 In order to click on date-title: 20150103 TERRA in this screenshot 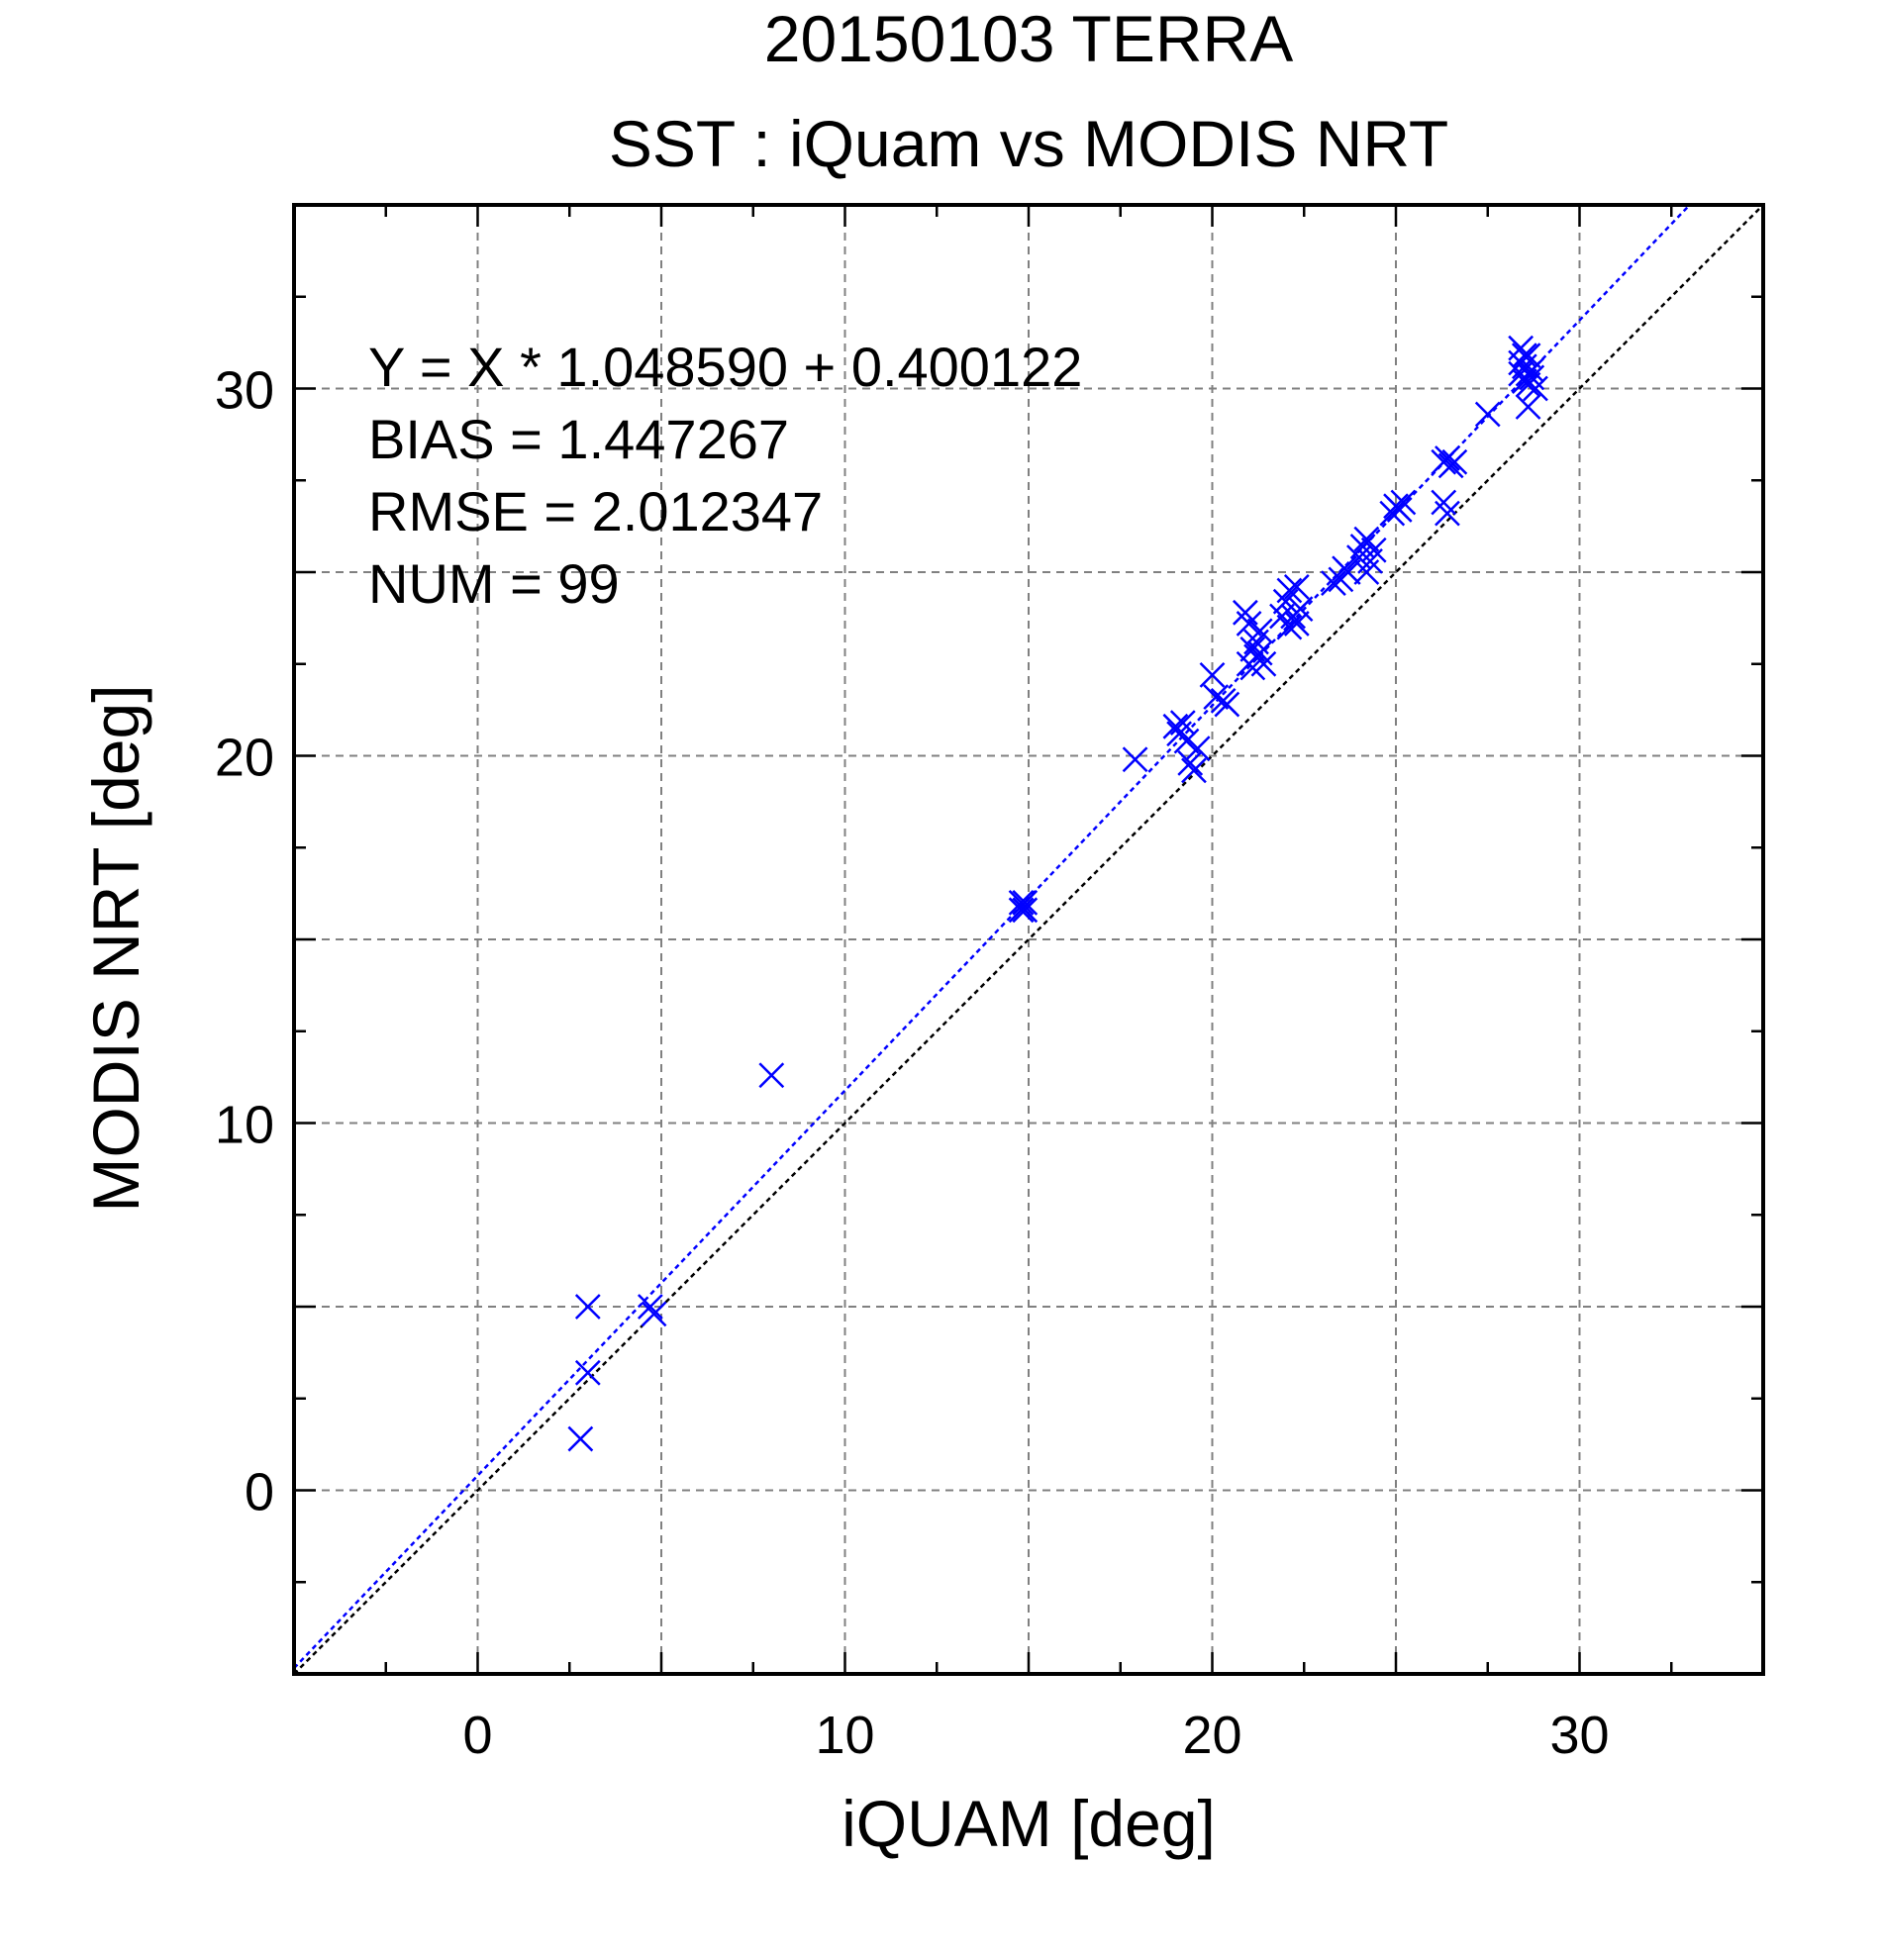, I will do `click(1028, 38)`.